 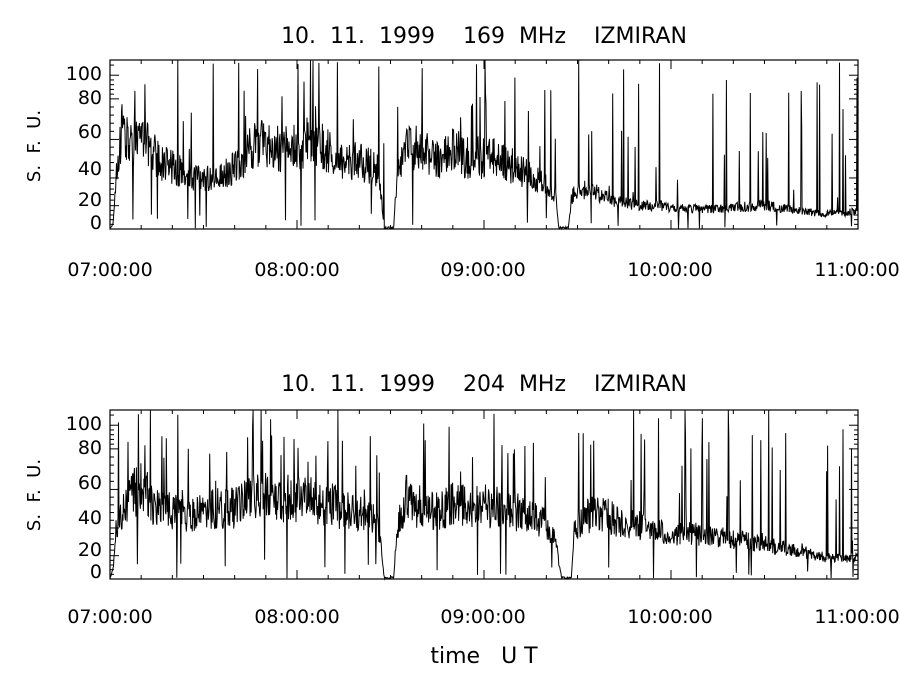 I want to click on panel-2-x-tick-label: 11:00:00, so click(x=856, y=617).